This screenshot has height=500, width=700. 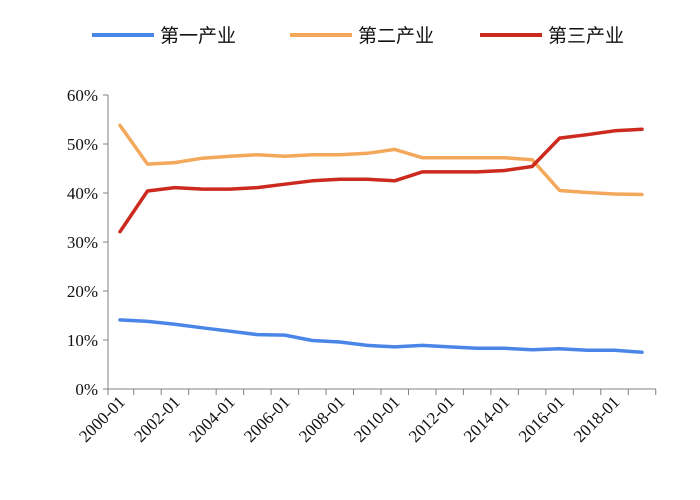 I want to click on y-tick-label: 0%, so click(x=86, y=389).